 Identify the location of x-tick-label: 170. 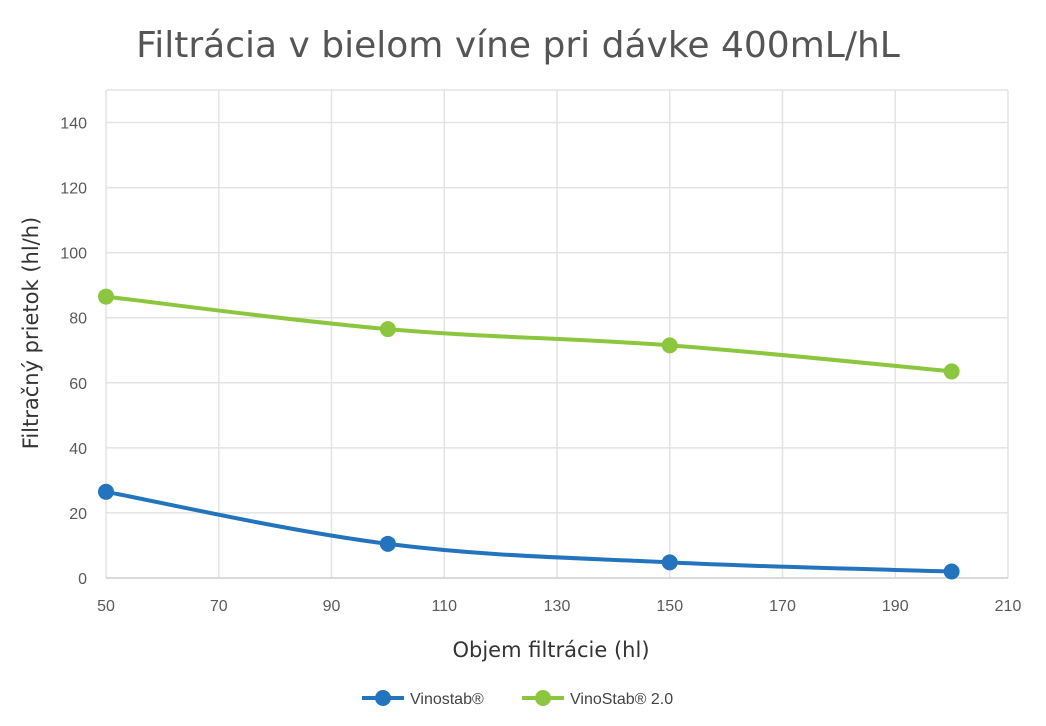
(782, 606).